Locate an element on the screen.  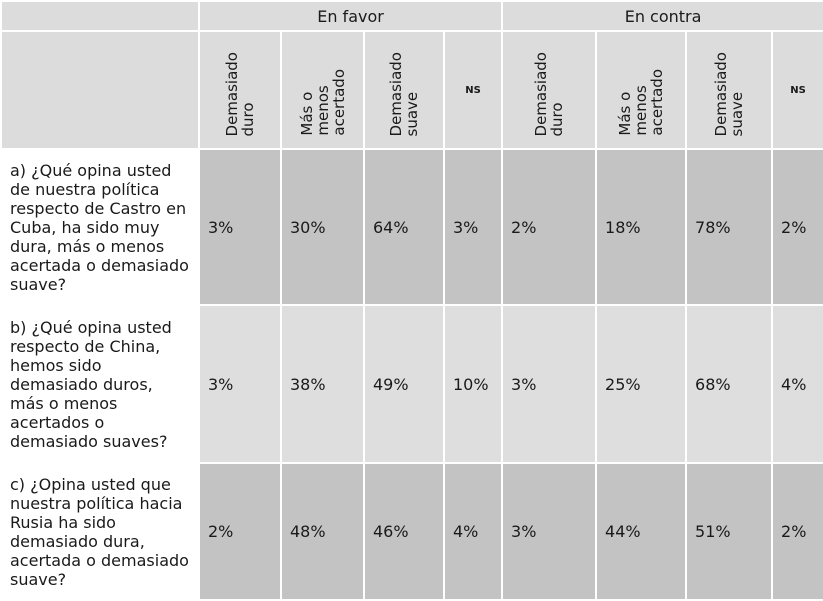
value-cell: 46% is located at coordinates (404, 531).